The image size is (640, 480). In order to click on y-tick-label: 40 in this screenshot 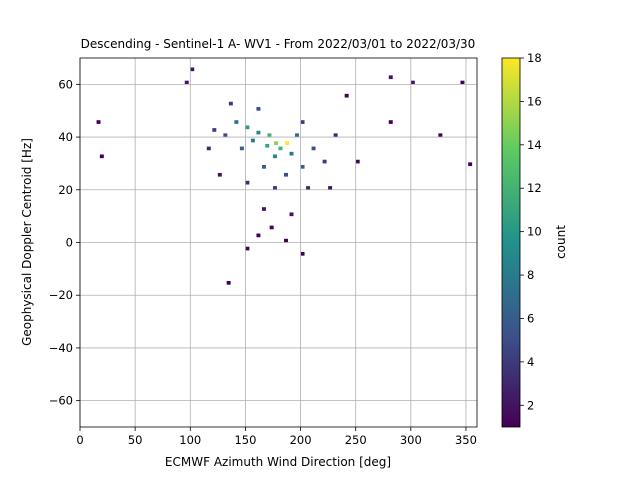, I will do `click(65, 137)`.